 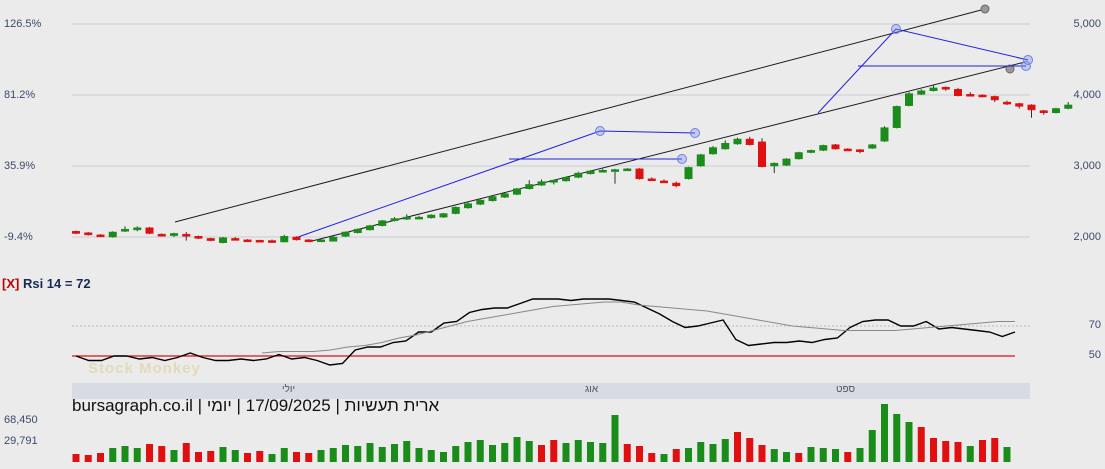 What do you see at coordinates (1094, 355) in the screenshot?
I see `rsi-level-label: 50` at bounding box center [1094, 355].